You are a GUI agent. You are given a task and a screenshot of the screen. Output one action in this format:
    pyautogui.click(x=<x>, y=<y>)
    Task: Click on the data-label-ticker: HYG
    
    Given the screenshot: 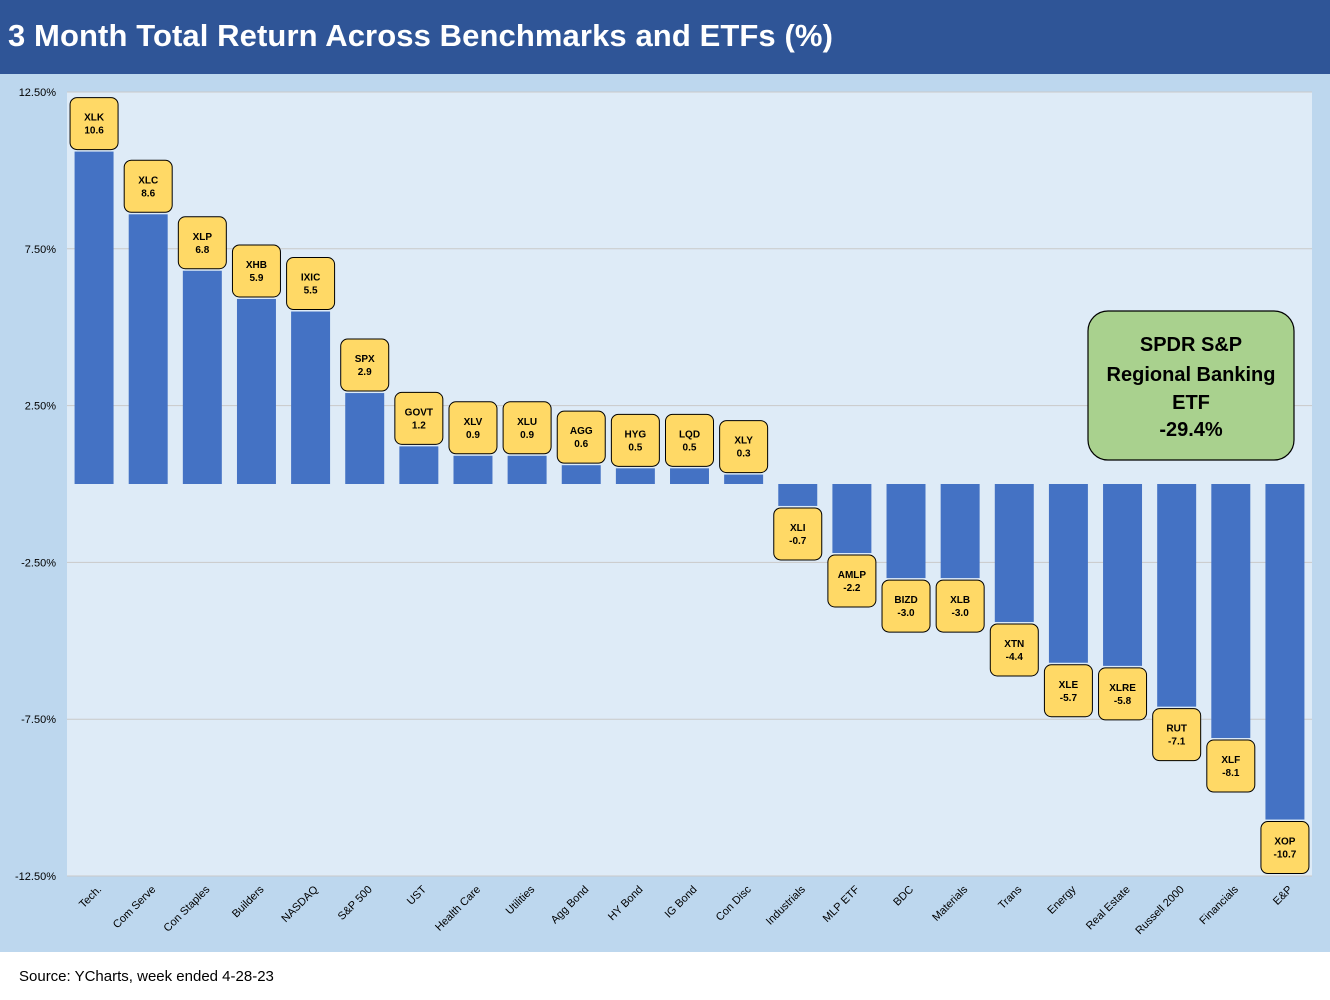 What is the action you would take?
    pyautogui.click(x=636, y=434)
    